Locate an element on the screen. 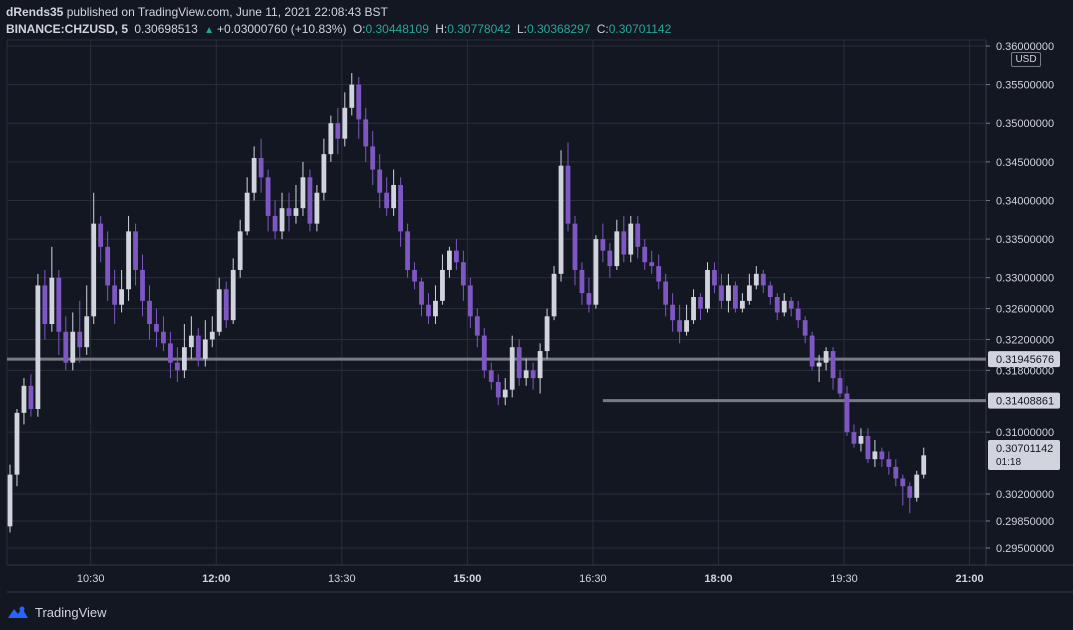 This screenshot has width=1073, height=630. open-label: O: is located at coordinates (359, 29).